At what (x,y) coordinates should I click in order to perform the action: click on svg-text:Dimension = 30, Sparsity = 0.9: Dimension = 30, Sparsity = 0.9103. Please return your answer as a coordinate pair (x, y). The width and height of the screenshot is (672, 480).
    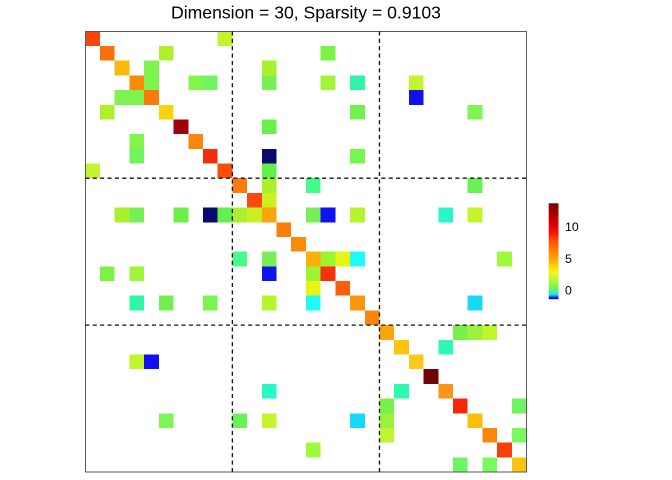
    Looking at the image, I should click on (306, 12).